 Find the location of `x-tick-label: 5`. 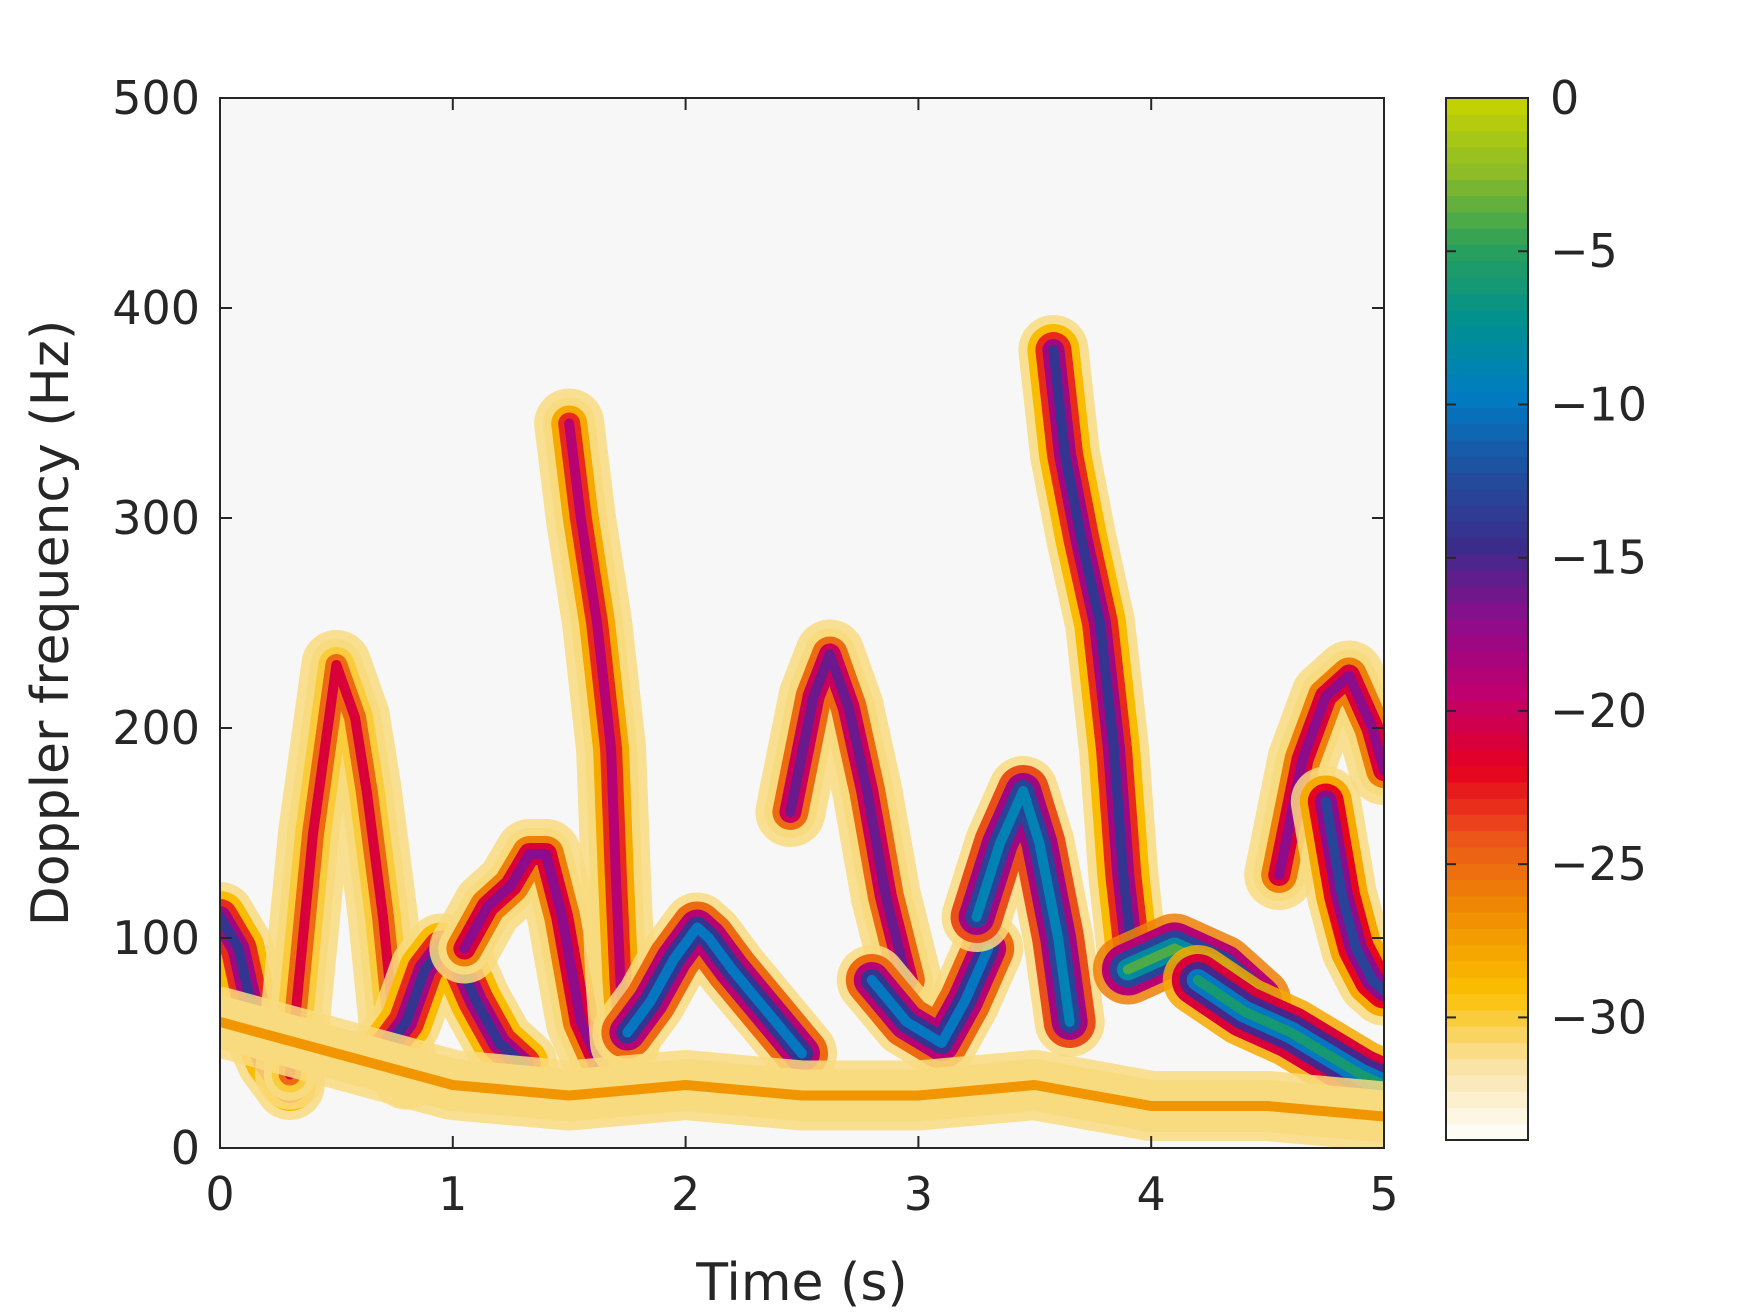

x-tick-label: 5 is located at coordinates (1383, 1194).